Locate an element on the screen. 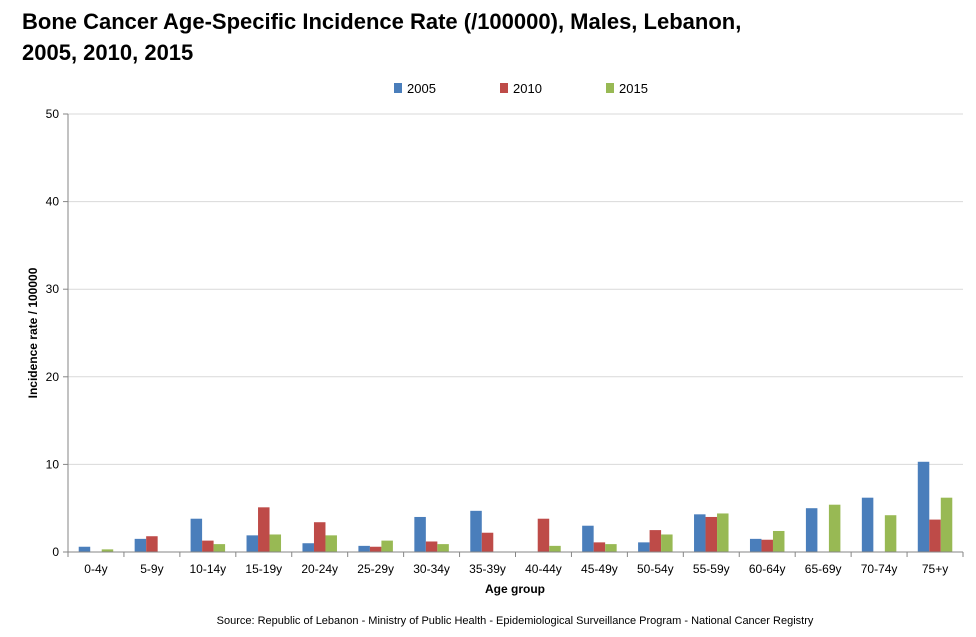 Image resolution: width=976 pixels, height=637 pixels. bar-2005-50-54y is located at coordinates (644, 547).